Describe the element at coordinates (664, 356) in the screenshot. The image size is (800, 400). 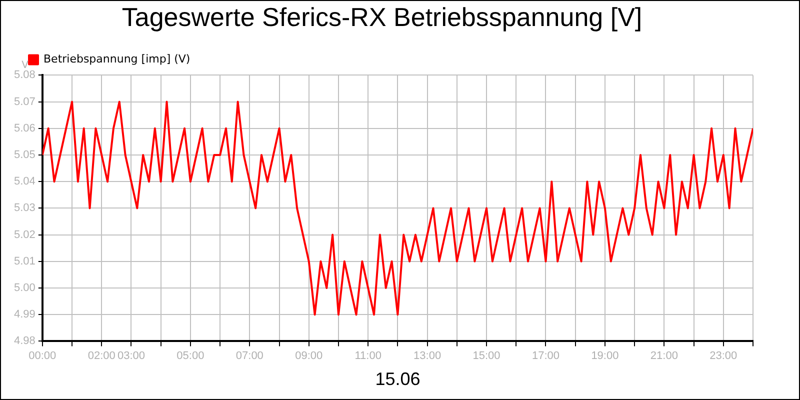
I see `x-tick-label: 21:00` at that location.